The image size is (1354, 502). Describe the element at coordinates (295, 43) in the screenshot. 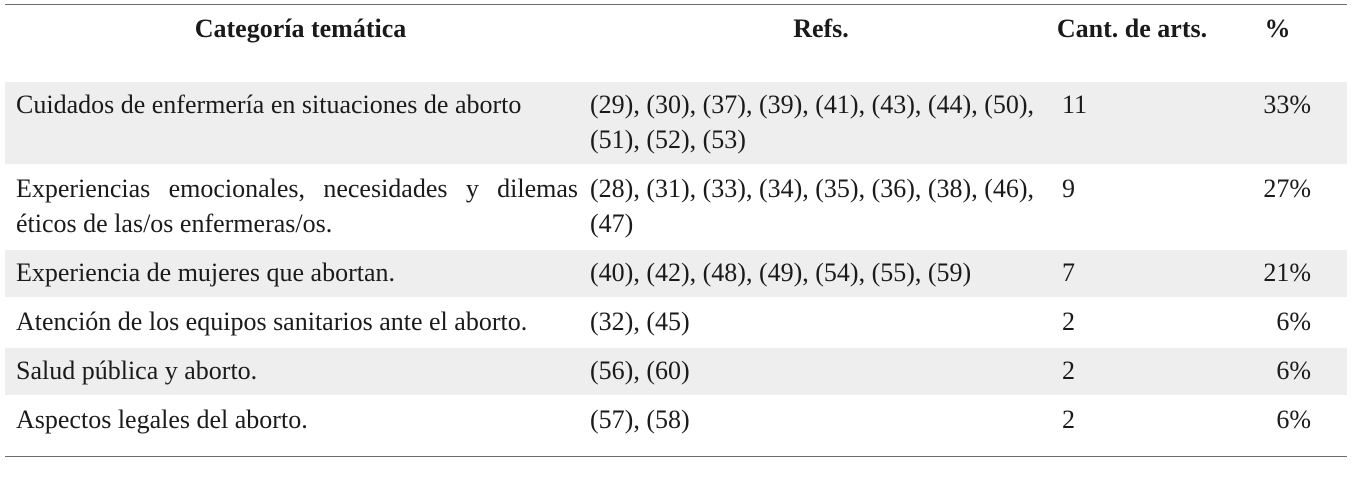

I see `header-category: Categoría temática` at that location.